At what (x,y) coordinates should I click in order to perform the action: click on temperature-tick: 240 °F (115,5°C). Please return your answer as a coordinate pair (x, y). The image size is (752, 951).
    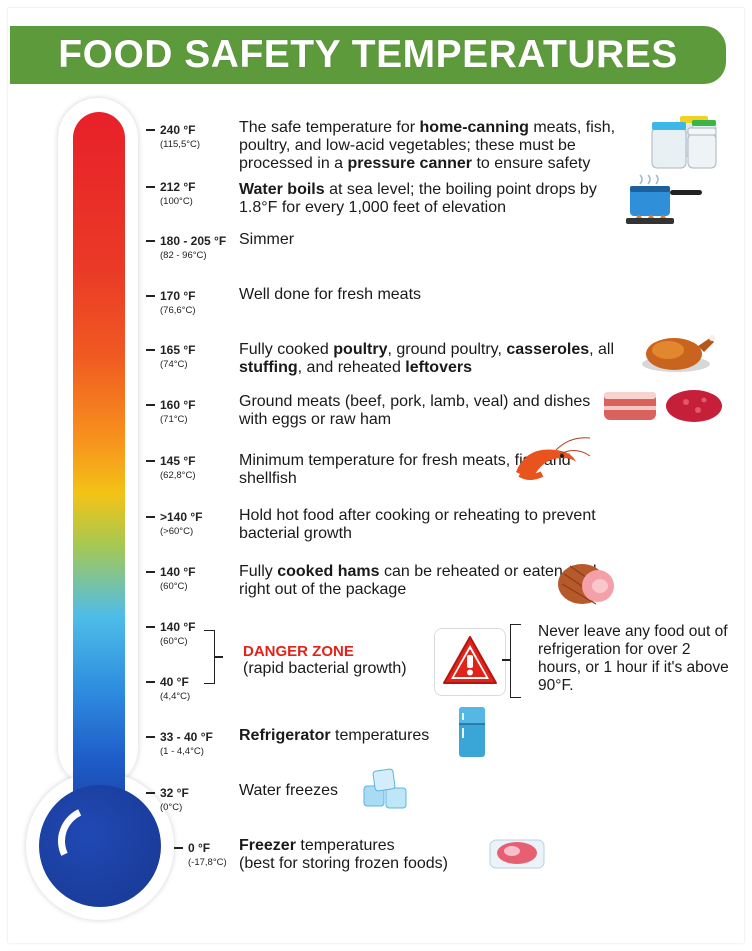
    Looking at the image, I should click on (191, 136).